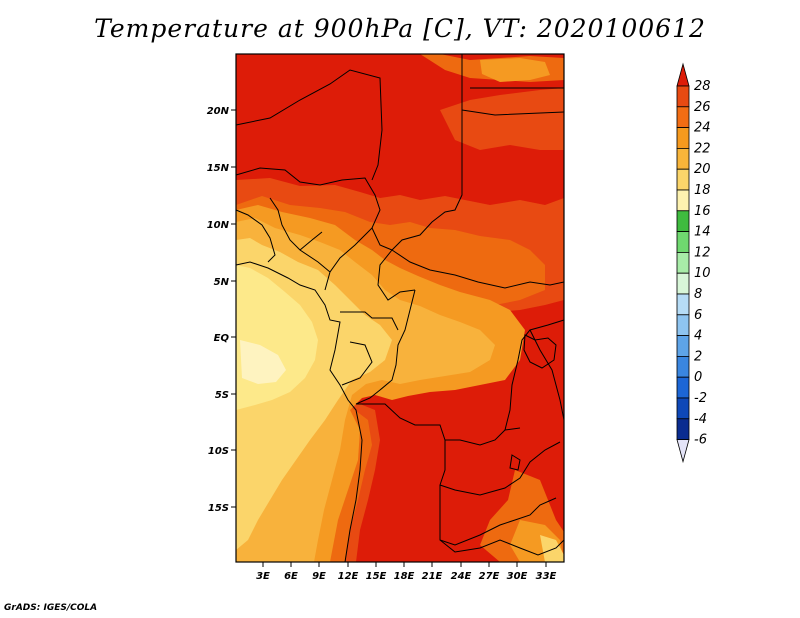 This screenshot has width=800, height=618. I want to click on lat-label: 5N, so click(222, 282).